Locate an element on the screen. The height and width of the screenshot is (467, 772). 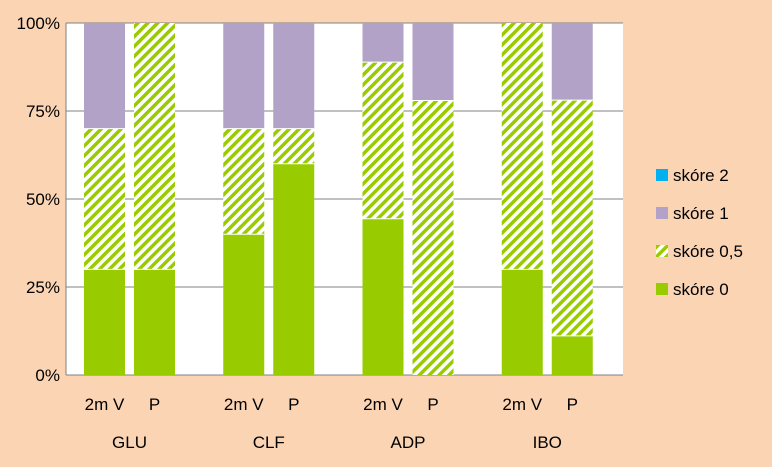
y-tick-label: 50% is located at coordinates (43, 199).